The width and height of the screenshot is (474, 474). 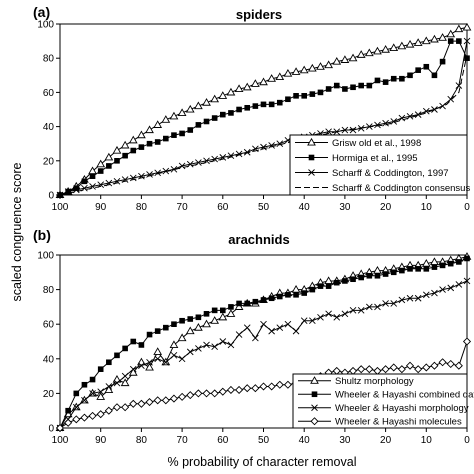 I want to click on x-axis-label: % probability of character removal, so click(x=262, y=462).